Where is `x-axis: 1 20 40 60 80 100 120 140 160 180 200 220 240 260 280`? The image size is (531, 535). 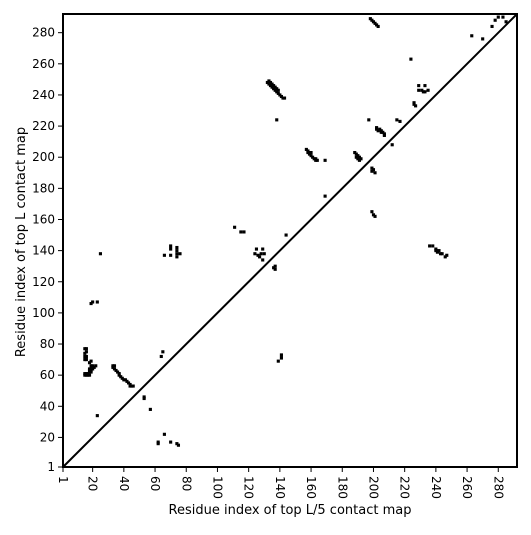 x-axis: 1 20 40 60 80 100 120 140 160 180 200 220 240 260 280 is located at coordinates (280, 483).